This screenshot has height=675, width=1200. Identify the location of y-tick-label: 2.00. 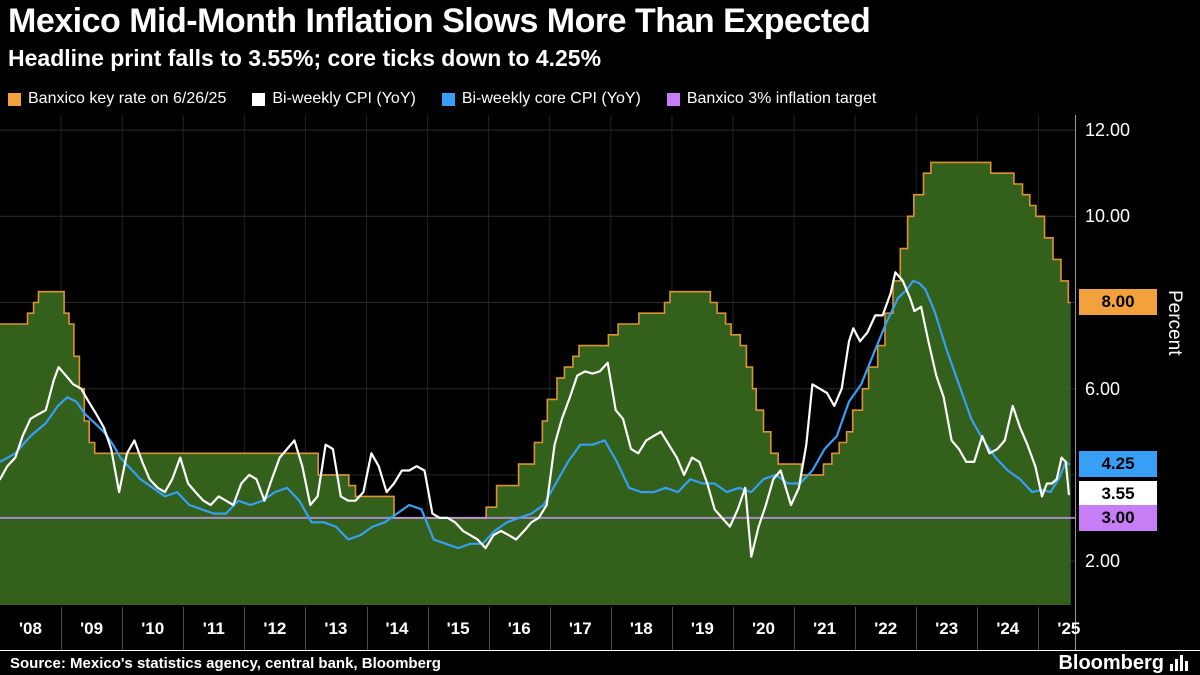
(1103, 561).